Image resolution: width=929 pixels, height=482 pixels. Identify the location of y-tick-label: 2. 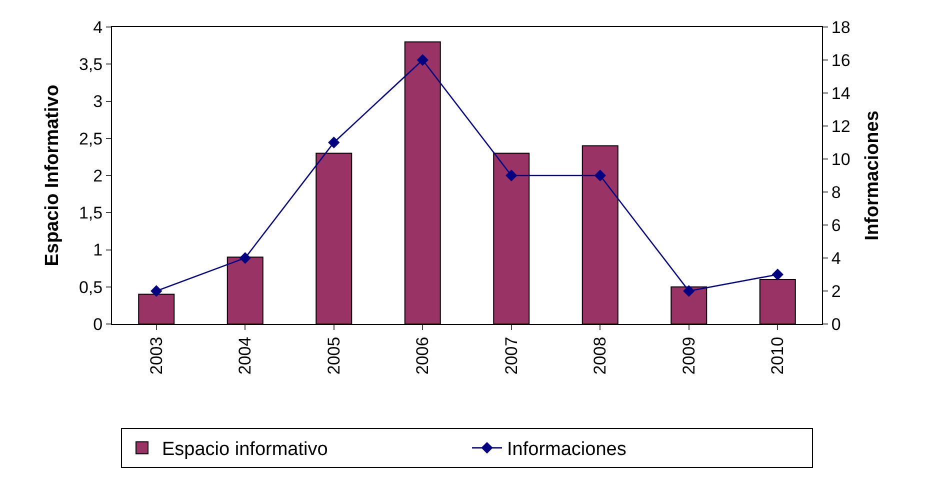
(98, 176).